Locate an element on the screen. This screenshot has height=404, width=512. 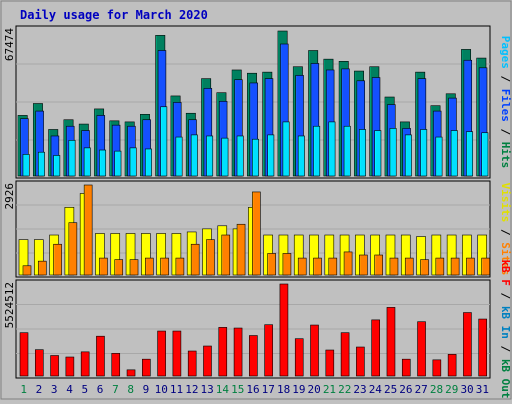
bar-visits-sites-day-28-outline is located at coordinates (440, 266).